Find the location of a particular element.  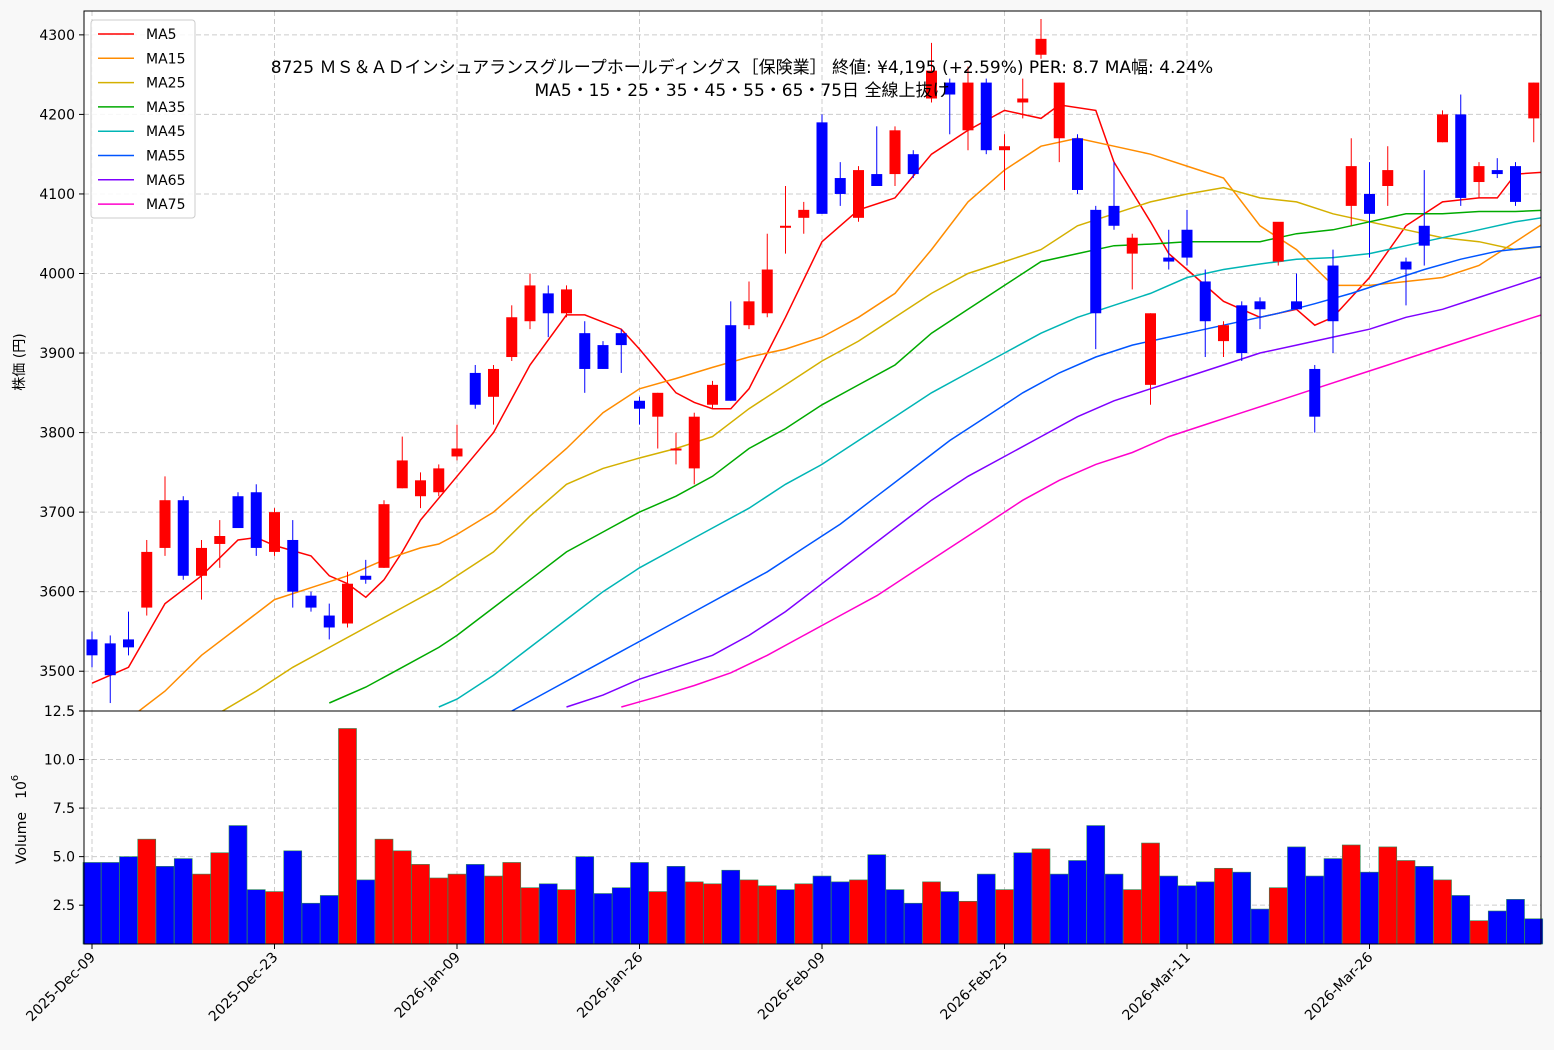

volume-axis-ticks: 2.5 5.0 7.5 10.0 12.5 is located at coordinates (64, 809).